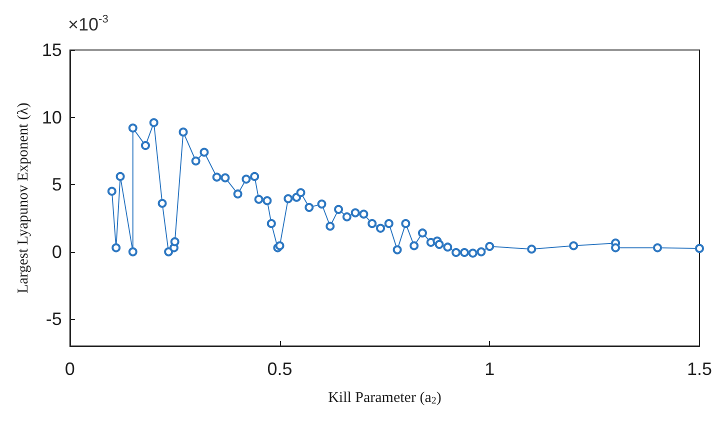 The width and height of the screenshot is (723, 425). Describe the element at coordinates (52, 117) in the screenshot. I see `y-tick-label: 10` at that location.